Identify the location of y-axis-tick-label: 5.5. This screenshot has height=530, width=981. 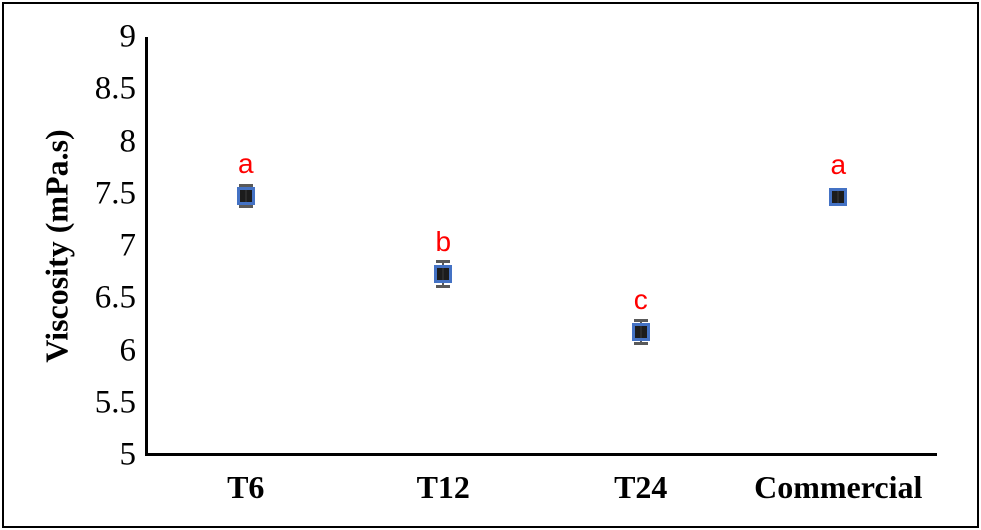
(115, 402).